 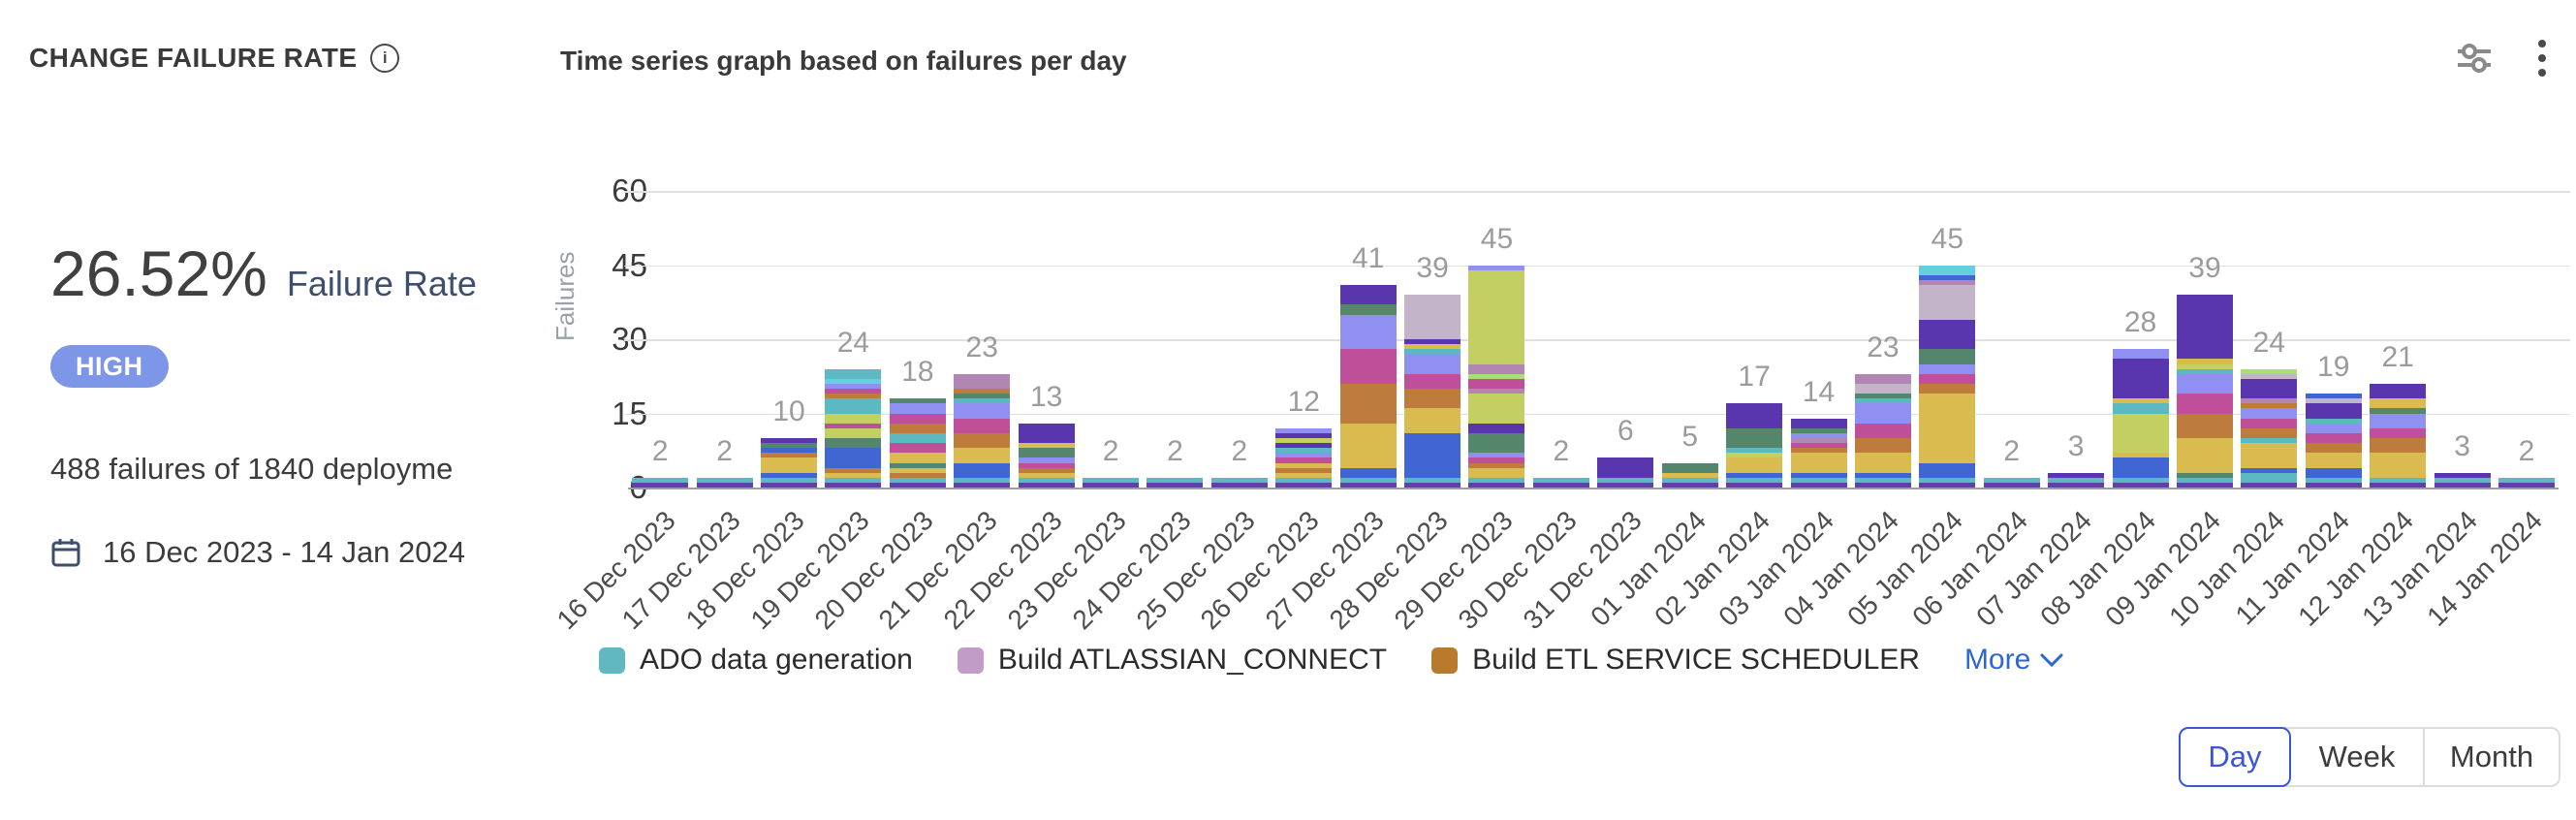 What do you see at coordinates (2542, 58) in the screenshot?
I see `kebab-menu-icon` at bounding box center [2542, 58].